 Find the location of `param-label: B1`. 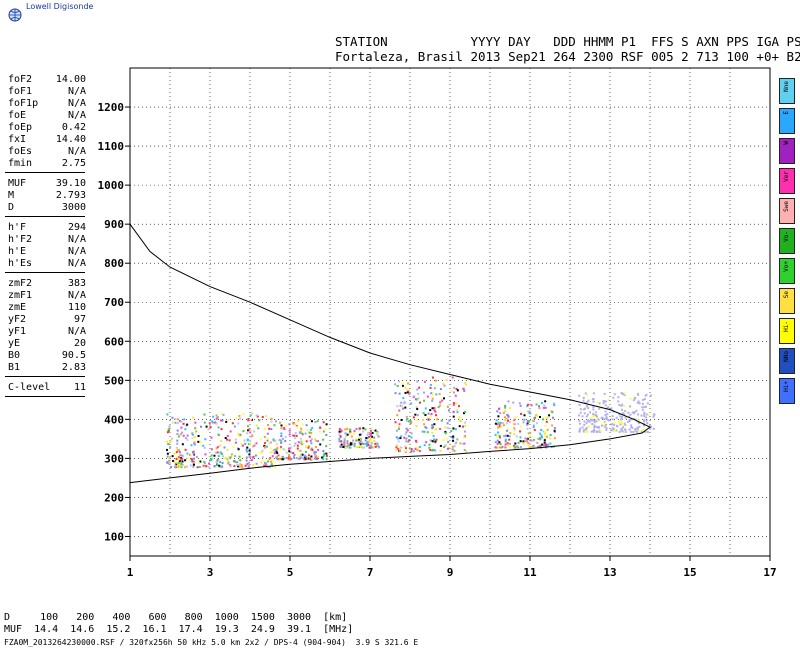

param-label: B1 is located at coordinates (14, 367).